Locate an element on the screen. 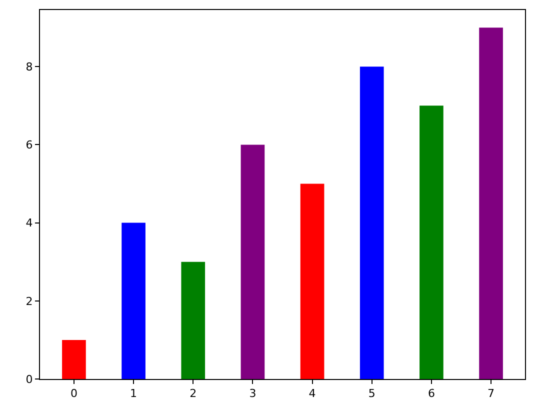  x-tick-label: 6 is located at coordinates (431, 393).